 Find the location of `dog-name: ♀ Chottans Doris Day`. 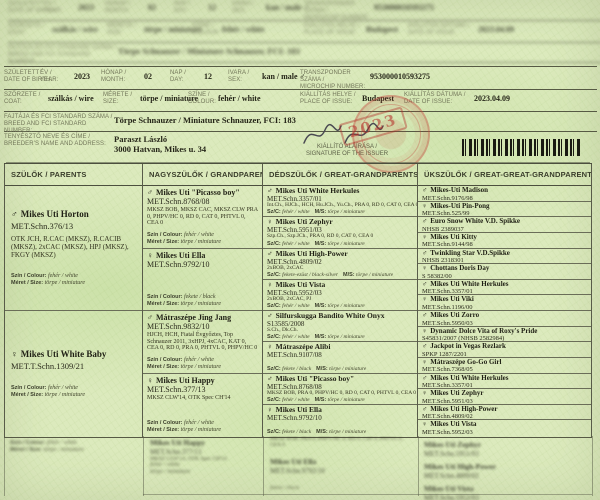

dog-name: ♀ Chottans Doris Day is located at coordinates (456, 268).